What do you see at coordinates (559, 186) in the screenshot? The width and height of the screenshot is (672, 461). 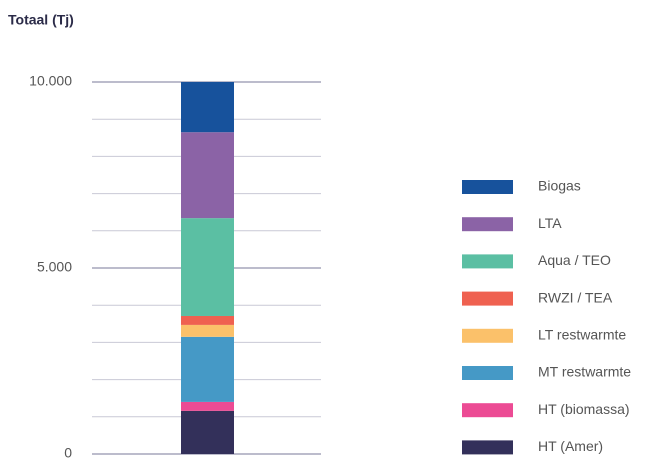 I see `legend-label: Biogas` at bounding box center [559, 186].